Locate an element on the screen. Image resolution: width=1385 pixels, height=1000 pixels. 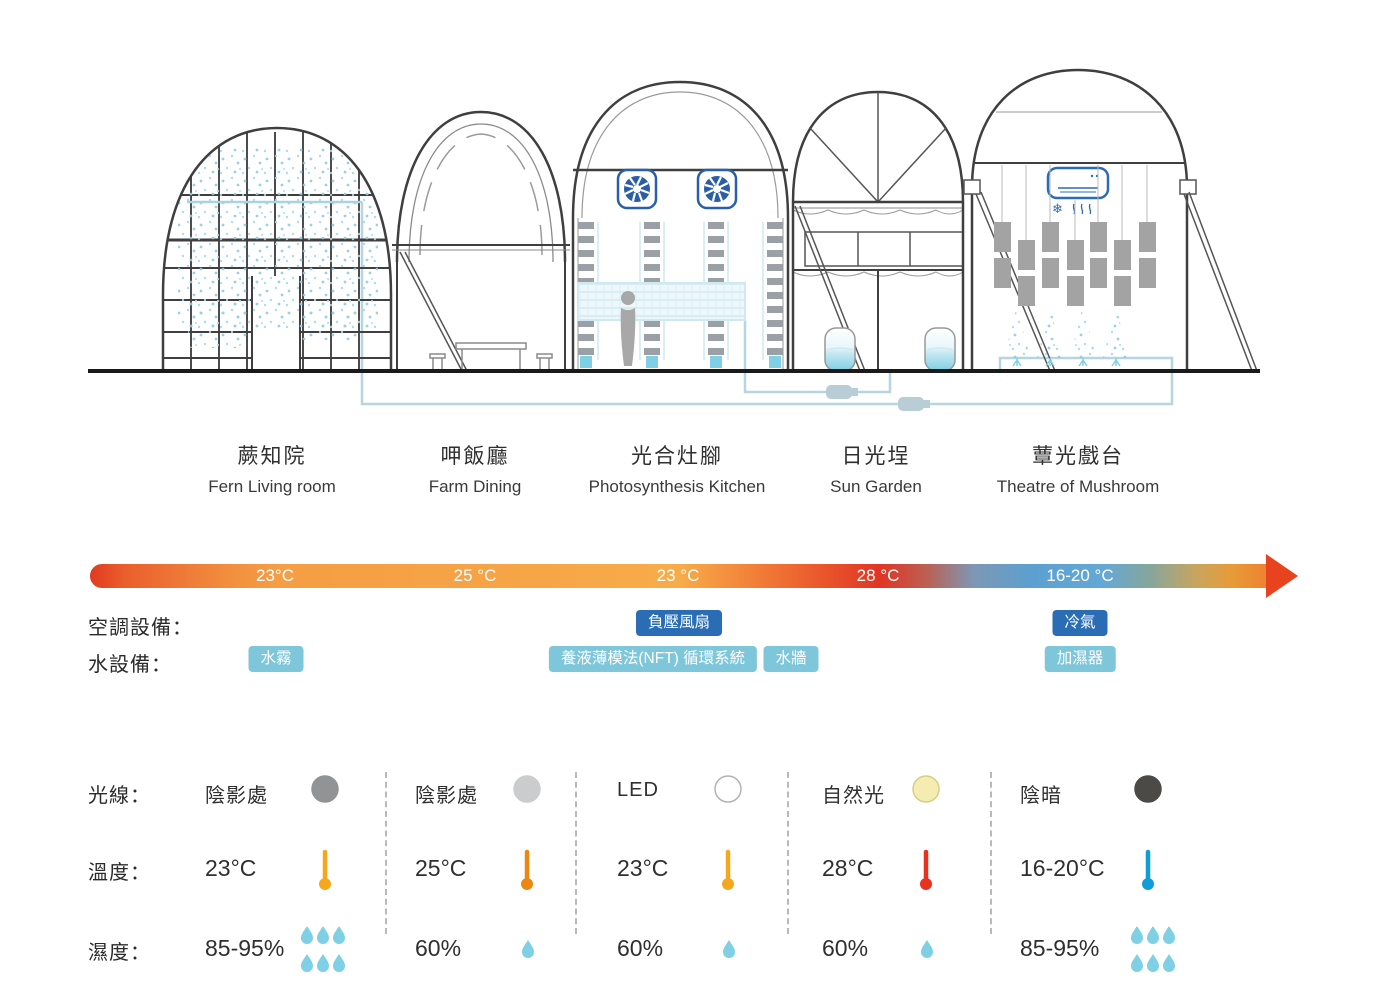
light-value: LED is located at coordinates (638, 790).